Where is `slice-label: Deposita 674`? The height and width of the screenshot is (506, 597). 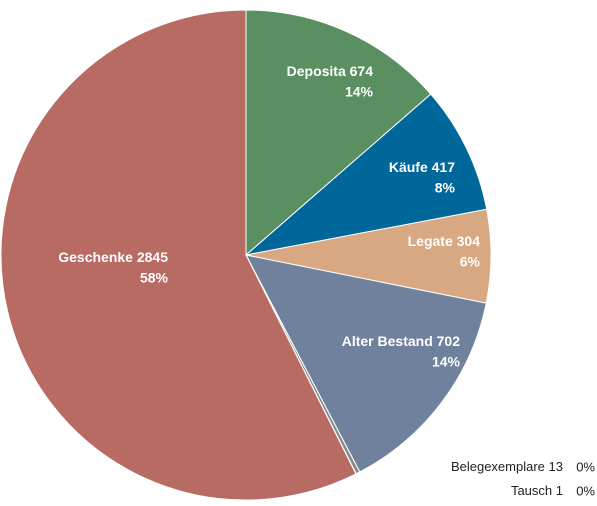 slice-label: Deposita 674 is located at coordinates (330, 71).